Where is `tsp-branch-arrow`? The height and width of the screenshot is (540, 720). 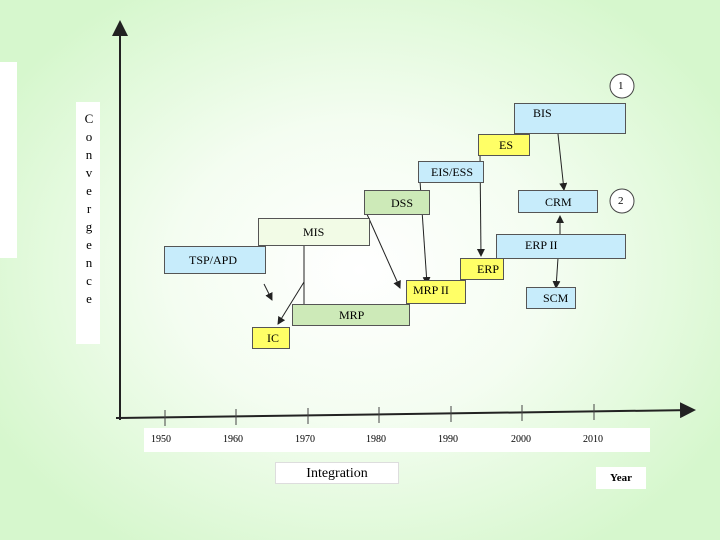 tsp-branch-arrow is located at coordinates (268, 292).